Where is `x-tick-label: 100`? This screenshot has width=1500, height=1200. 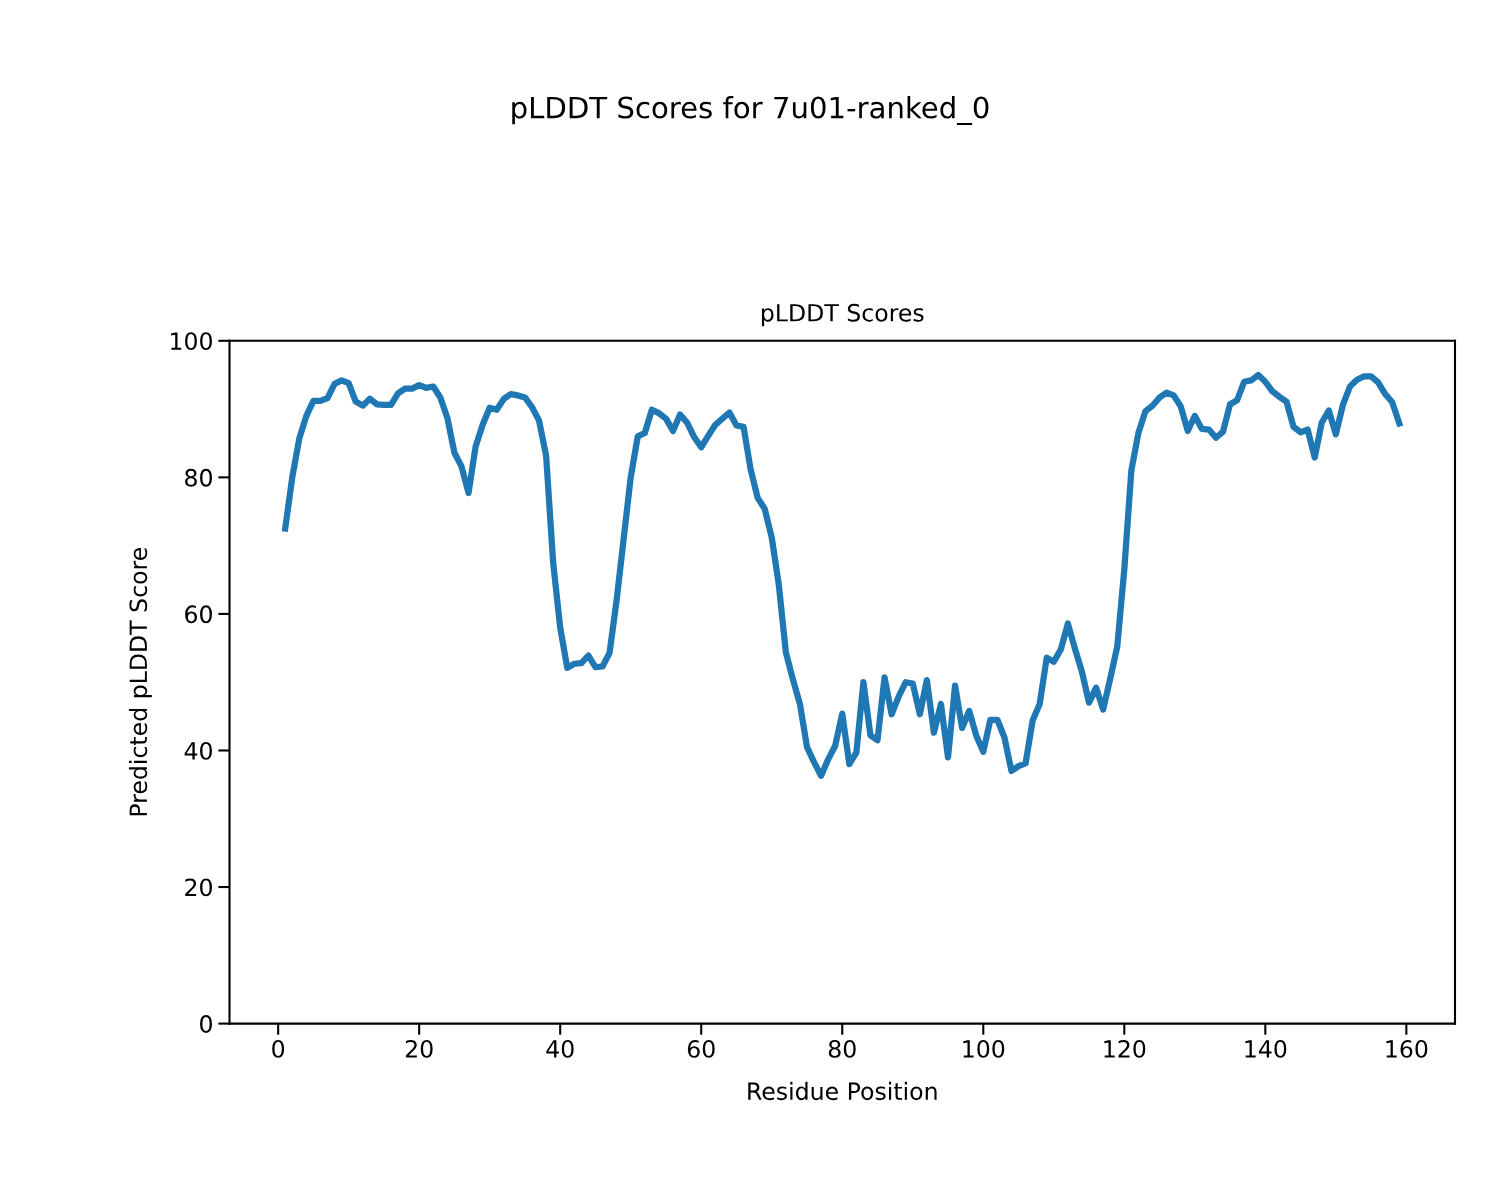
x-tick-label: 100 is located at coordinates (984, 1048).